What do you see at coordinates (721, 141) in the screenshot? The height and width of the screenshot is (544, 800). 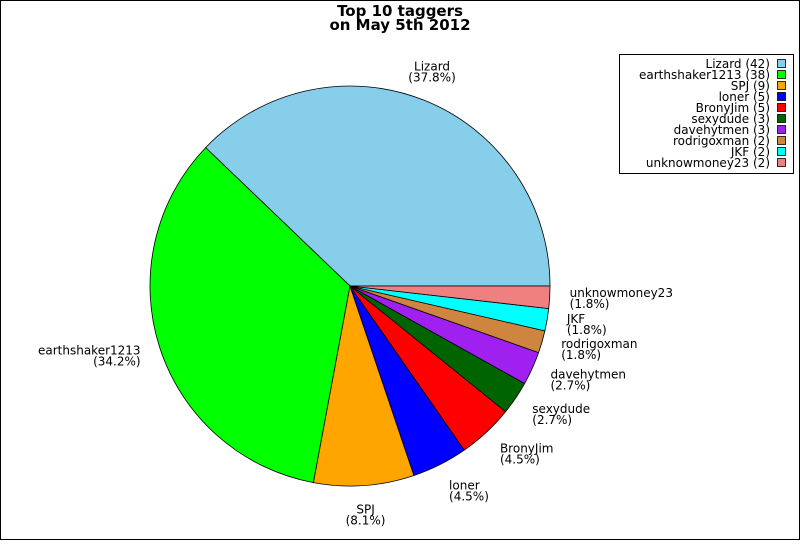 I see `legend-label: rodrigoxman (2)` at bounding box center [721, 141].